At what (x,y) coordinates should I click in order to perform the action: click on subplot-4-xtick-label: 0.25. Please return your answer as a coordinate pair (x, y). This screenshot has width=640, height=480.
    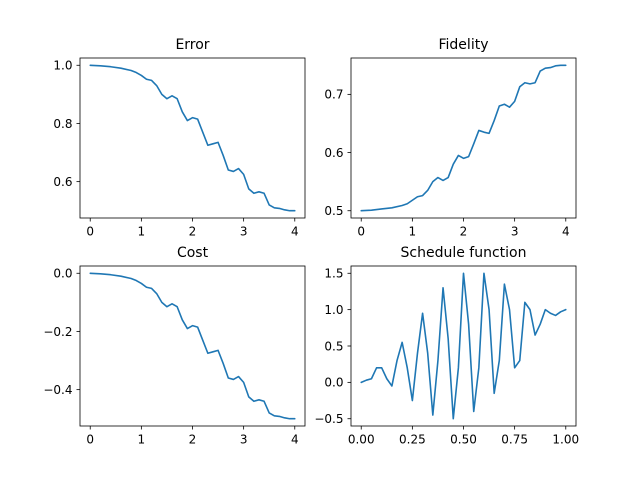
    Looking at the image, I should click on (412, 440).